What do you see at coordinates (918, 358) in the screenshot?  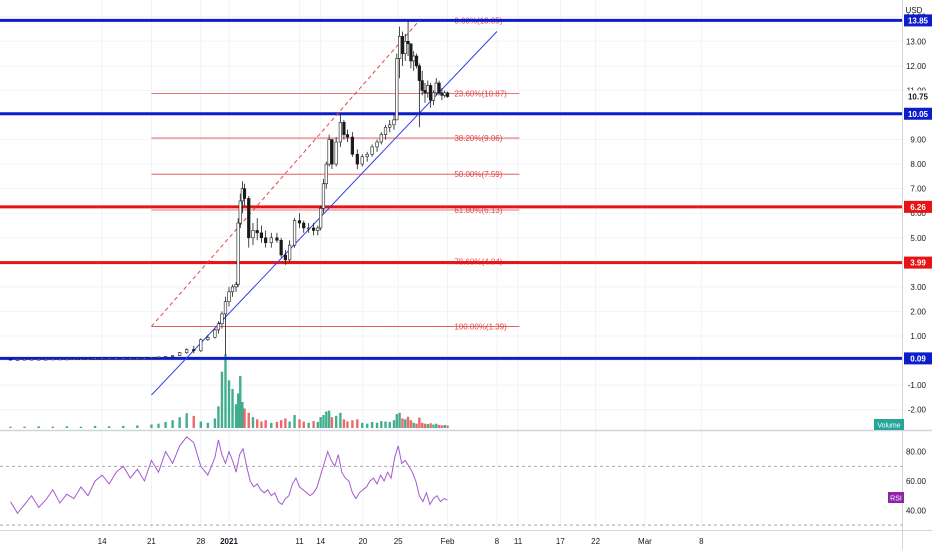 I see `price-tag-0.09-bg` at bounding box center [918, 358].